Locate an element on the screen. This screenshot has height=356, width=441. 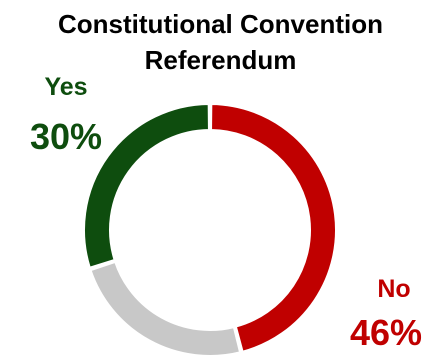
yes-value: 30% is located at coordinates (66, 136).